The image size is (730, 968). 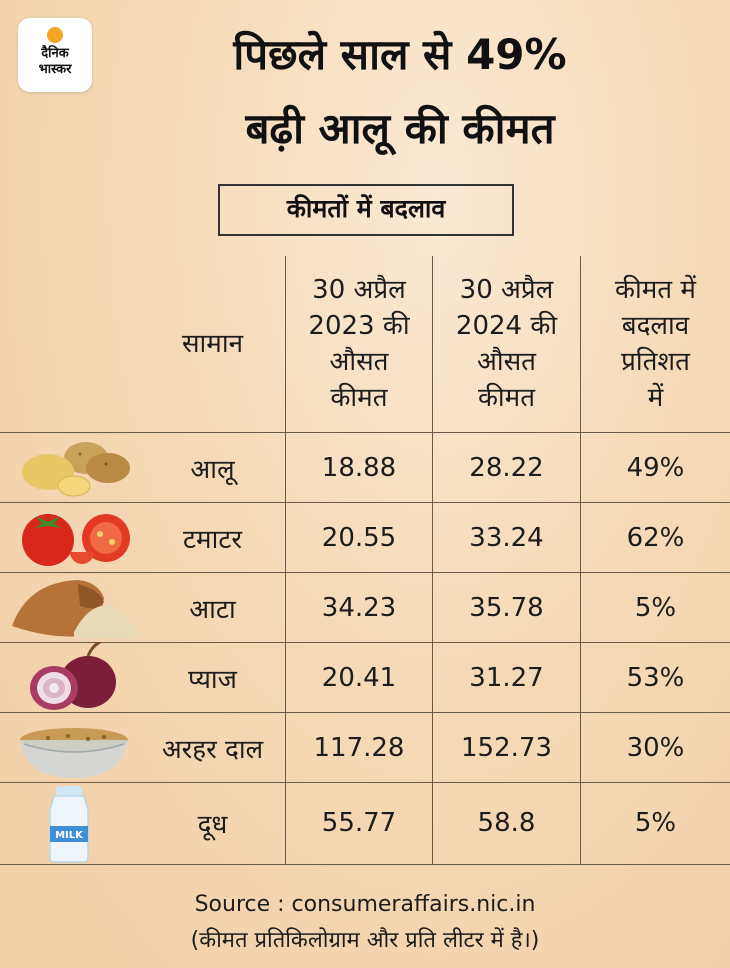 What do you see at coordinates (365, 904) in the screenshot?
I see `source-text: Source : consumeraffairs.nic.in` at bounding box center [365, 904].